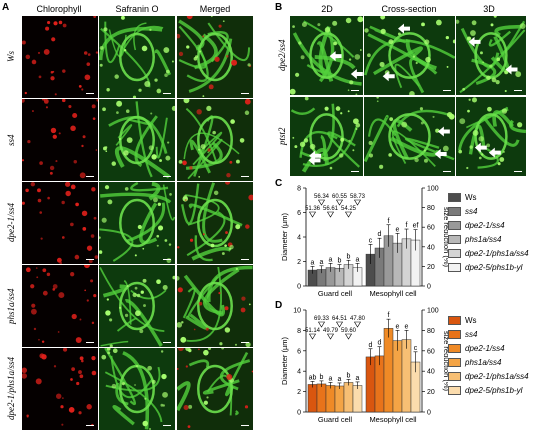 The width and height of the screenshot is (550, 432). What do you see at coordinates (409, 136) in the screenshot?
I see `panel-b-tile-r1-c1` at bounding box center [409, 136].